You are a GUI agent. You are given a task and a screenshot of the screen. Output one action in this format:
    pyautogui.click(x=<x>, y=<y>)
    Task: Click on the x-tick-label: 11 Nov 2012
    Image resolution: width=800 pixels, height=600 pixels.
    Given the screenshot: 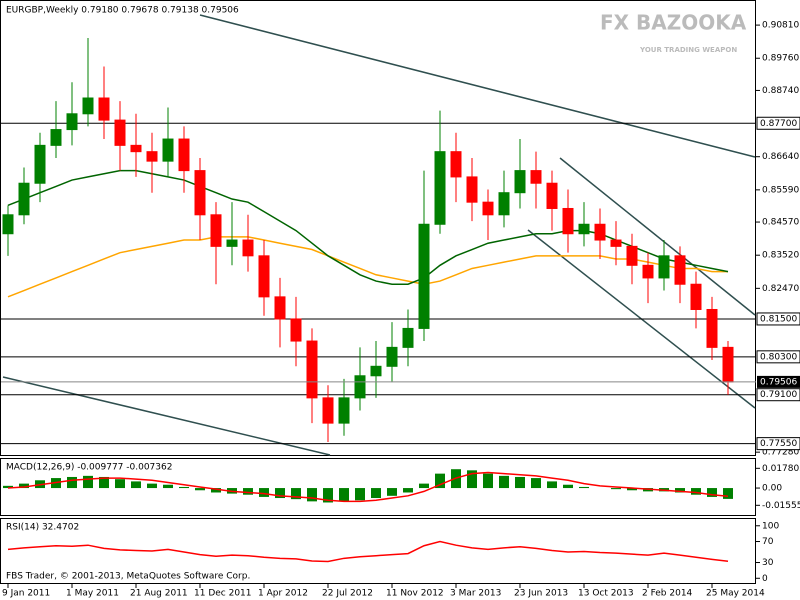 What is the action you would take?
    pyautogui.click(x=415, y=594)
    